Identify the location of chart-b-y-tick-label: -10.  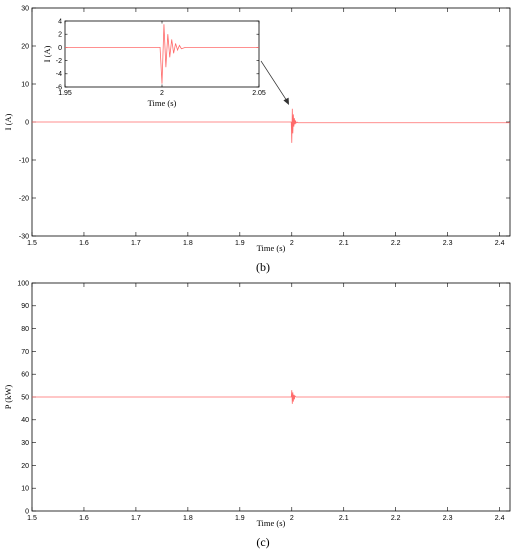
(24, 160).